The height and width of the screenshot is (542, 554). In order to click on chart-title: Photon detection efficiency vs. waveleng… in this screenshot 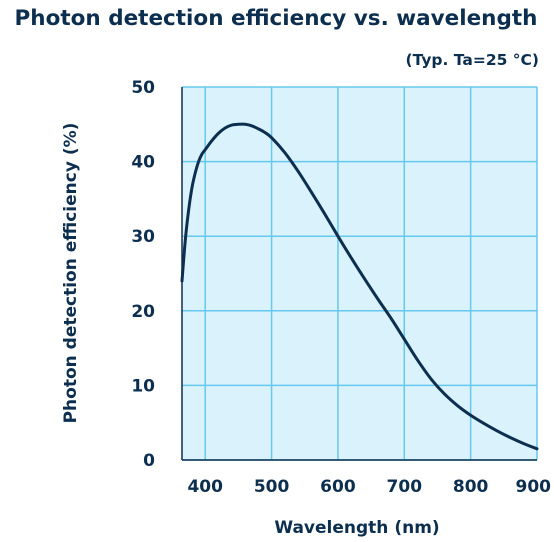, I will do `click(276, 18)`.